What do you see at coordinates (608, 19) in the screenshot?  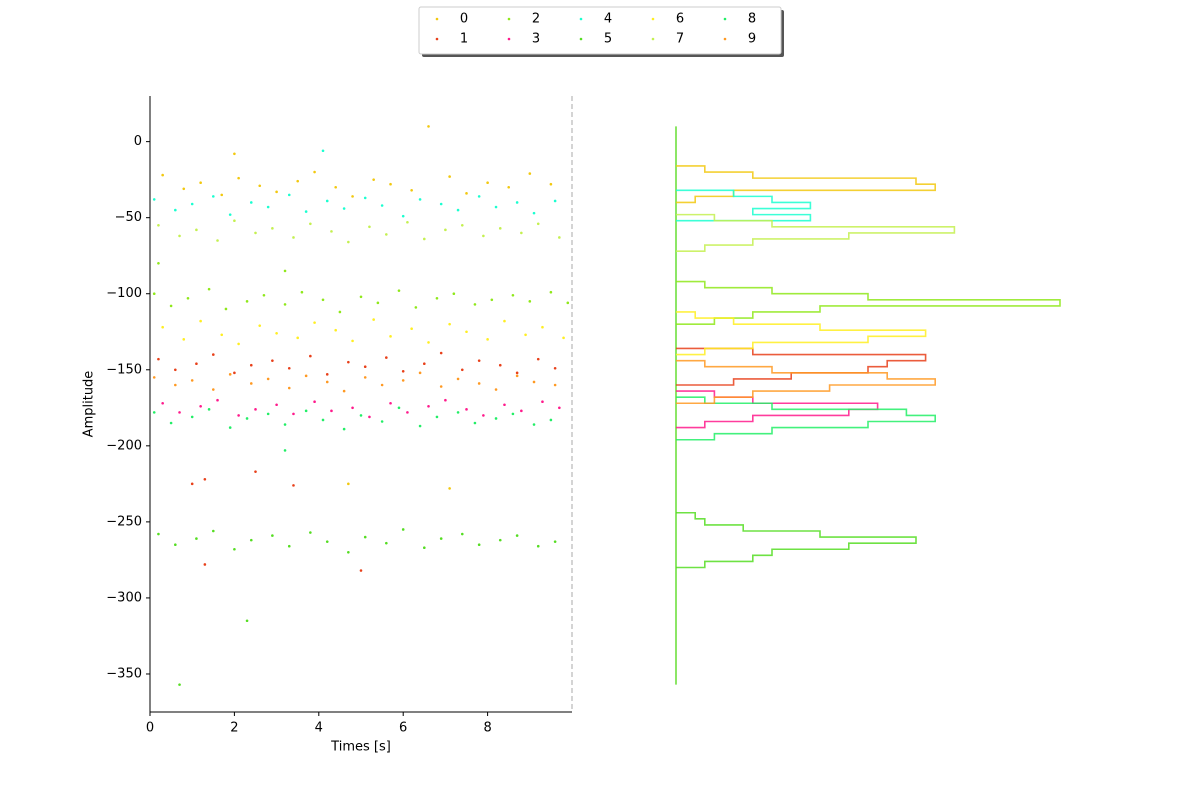 I see `legend-label: 4` at bounding box center [608, 19].